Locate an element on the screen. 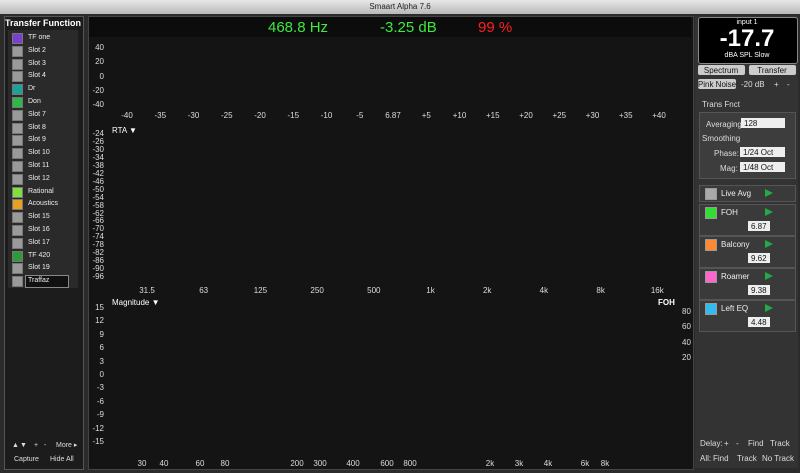  generator-minus: - is located at coordinates (788, 84).